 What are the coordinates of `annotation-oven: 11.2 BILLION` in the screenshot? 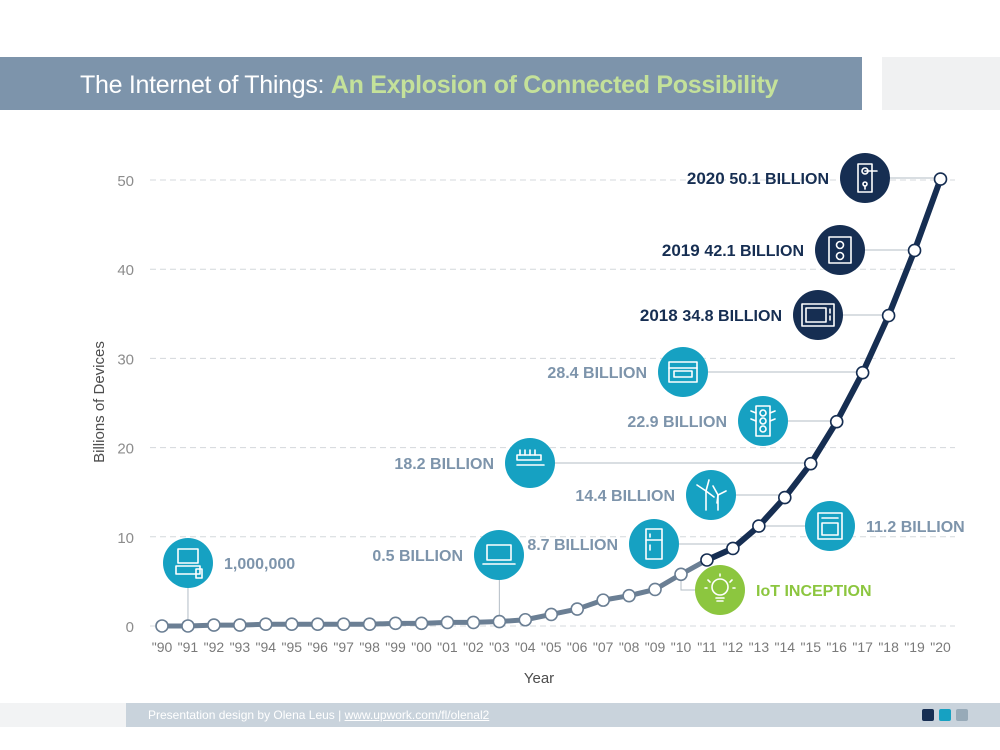 It's located at (861, 526).